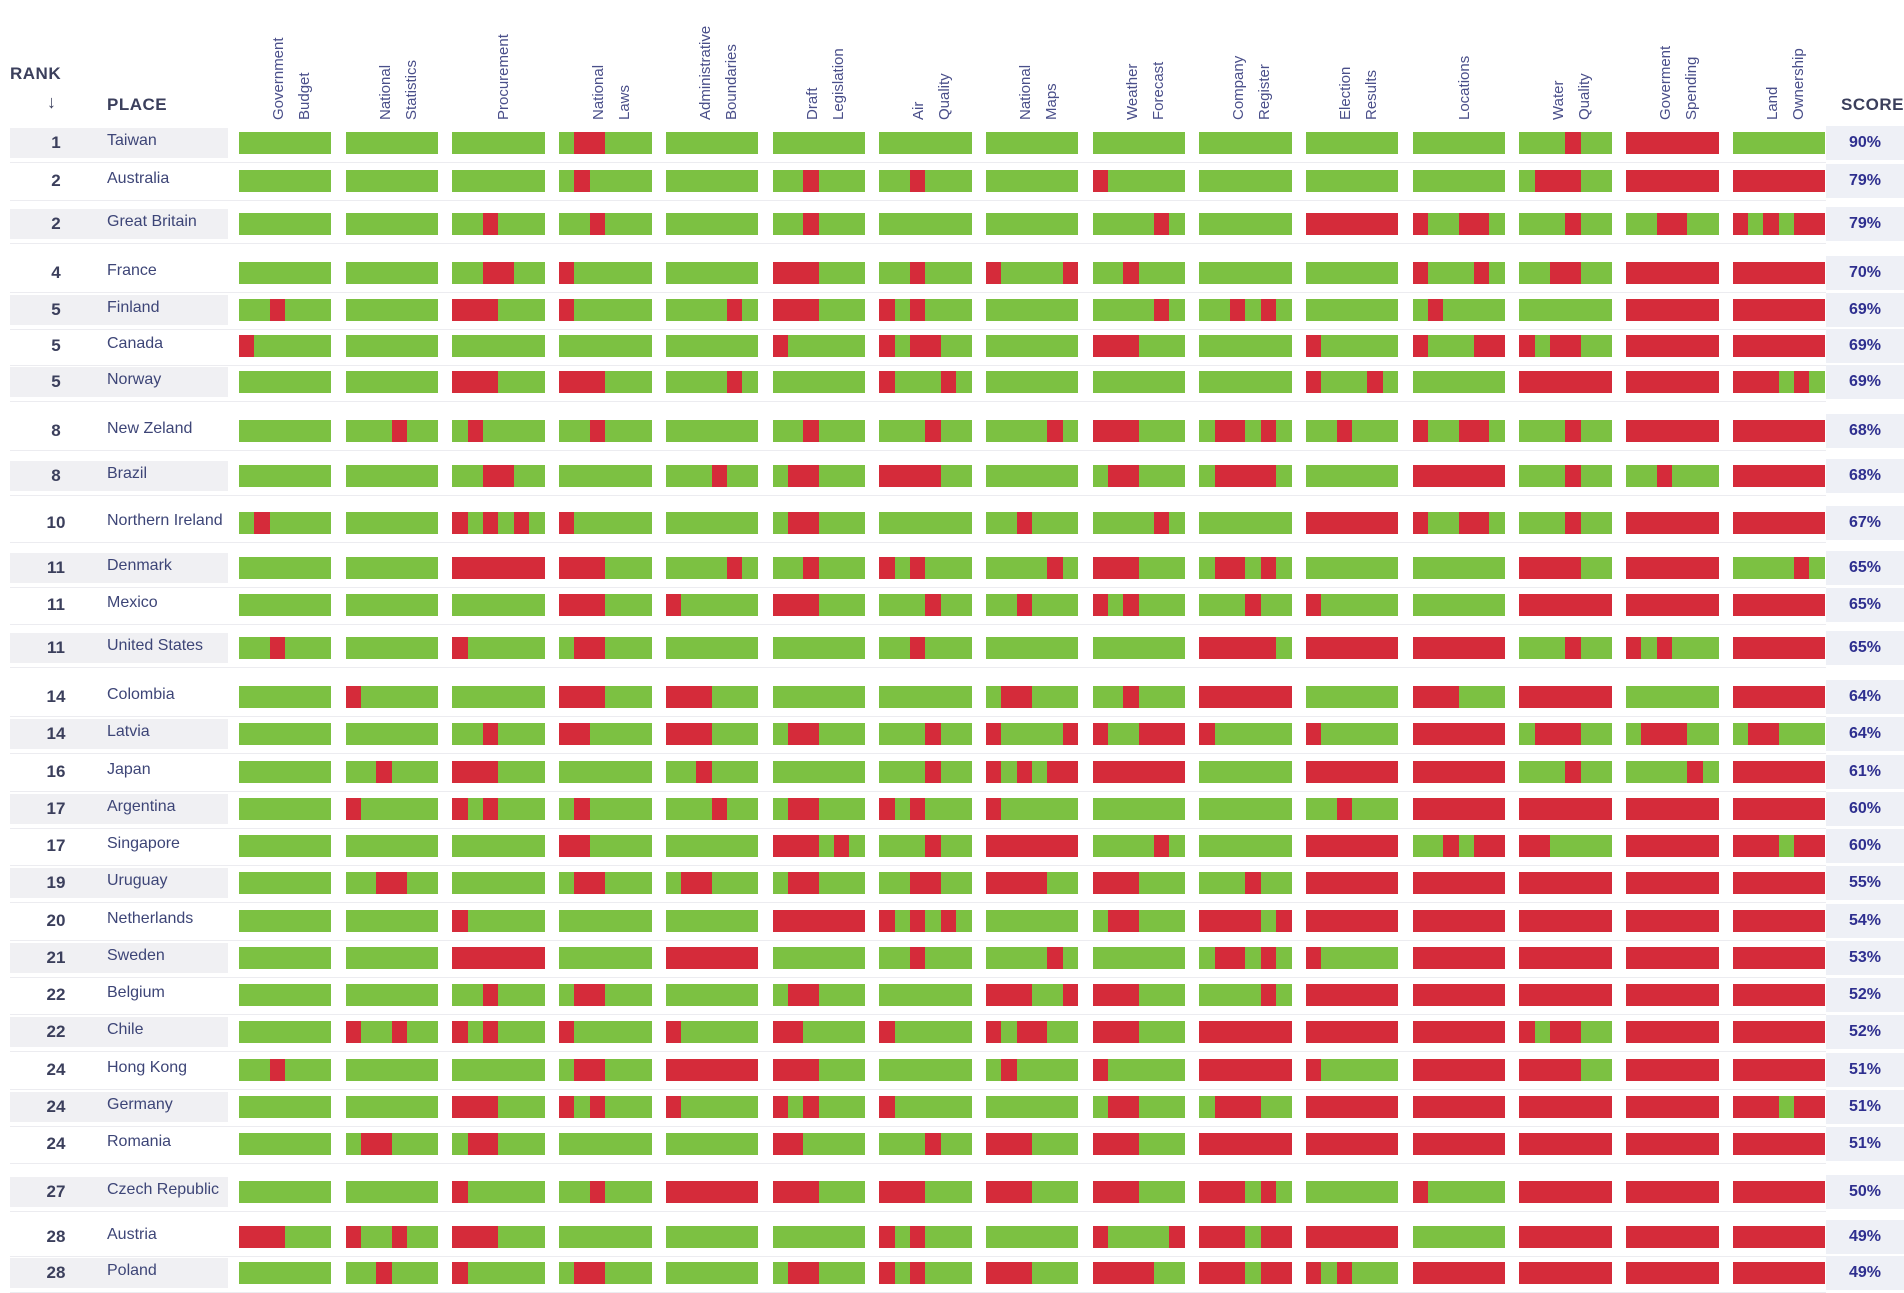 The height and width of the screenshot is (1293, 1904). Describe the element at coordinates (165, 520) in the screenshot. I see `place-cell: Northern Ireland` at that location.